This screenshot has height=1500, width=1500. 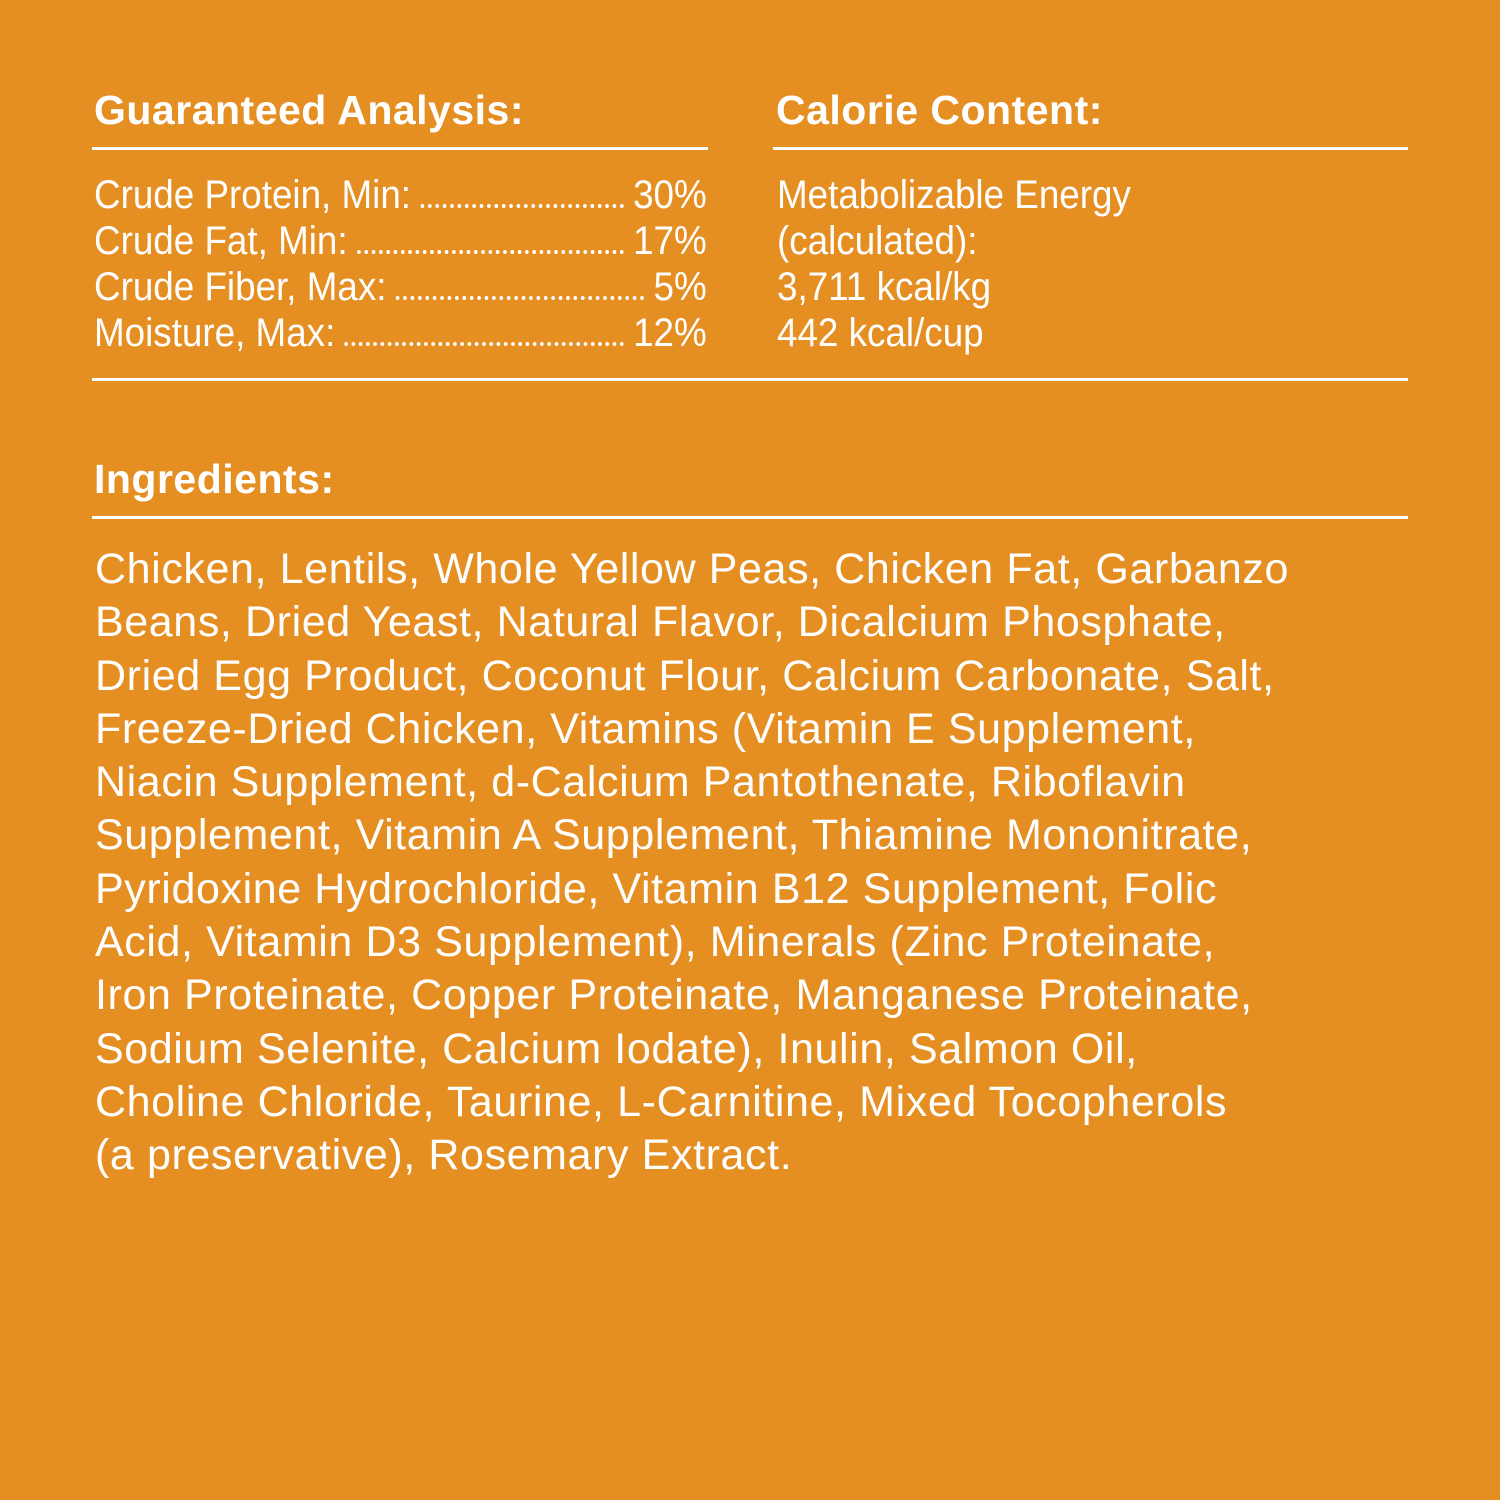 I want to click on row-label: Crude Fat, Min:, so click(x=221, y=241).